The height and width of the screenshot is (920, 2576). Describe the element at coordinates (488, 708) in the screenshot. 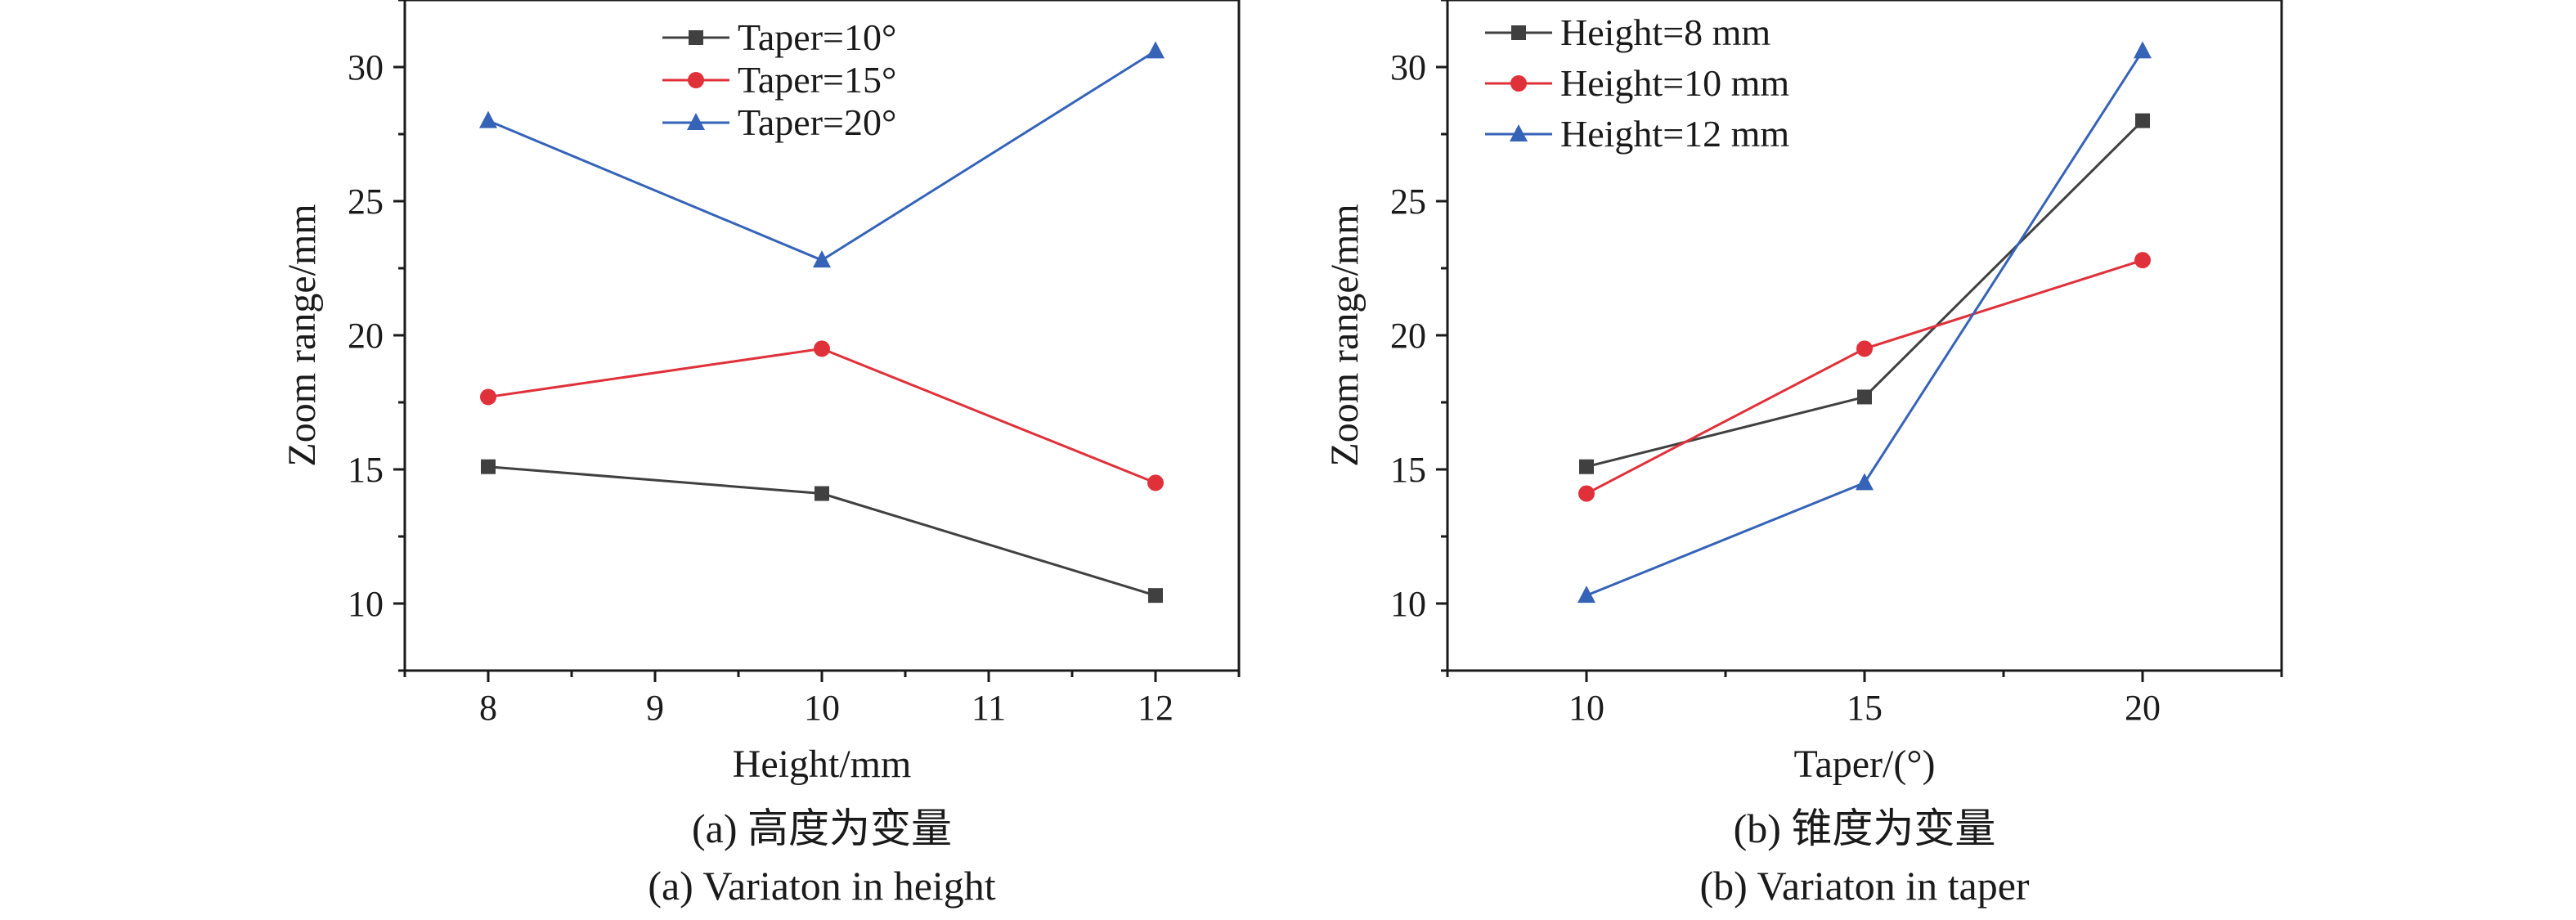

I see `x-tick-label: 8` at that location.